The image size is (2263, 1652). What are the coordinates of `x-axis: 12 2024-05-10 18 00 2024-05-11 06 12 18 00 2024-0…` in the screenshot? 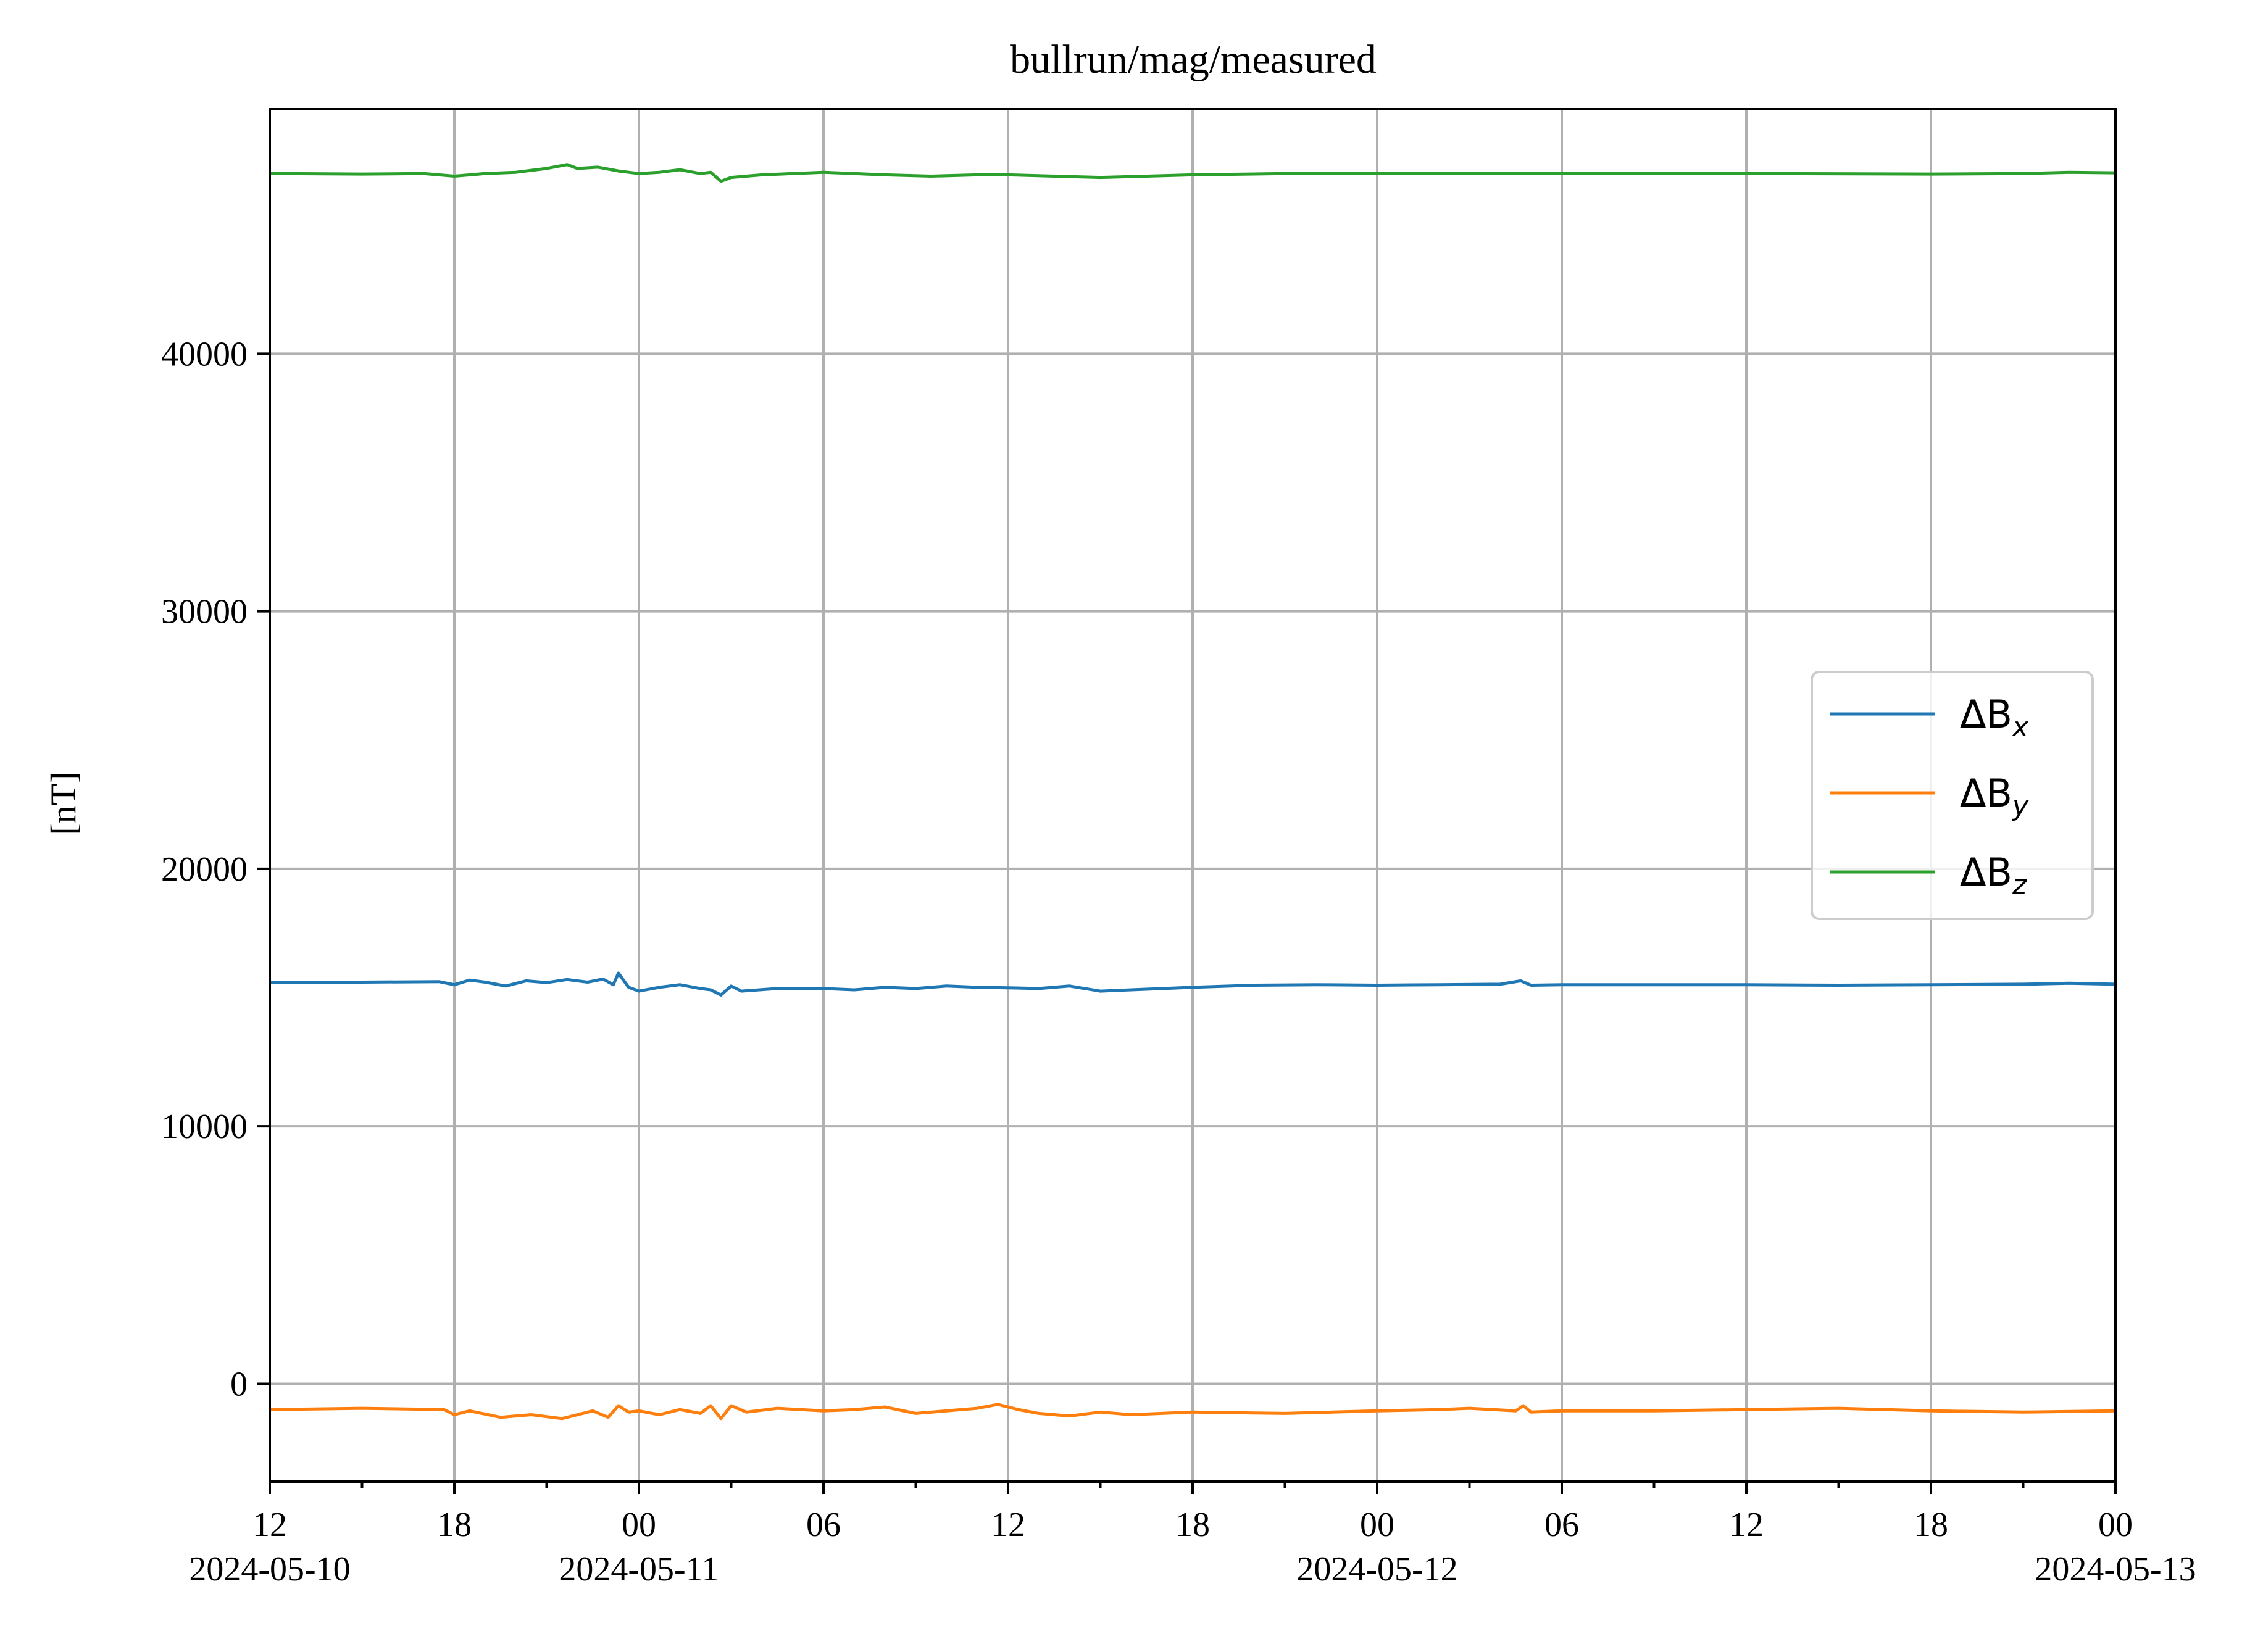 It's located at (1192, 1535).